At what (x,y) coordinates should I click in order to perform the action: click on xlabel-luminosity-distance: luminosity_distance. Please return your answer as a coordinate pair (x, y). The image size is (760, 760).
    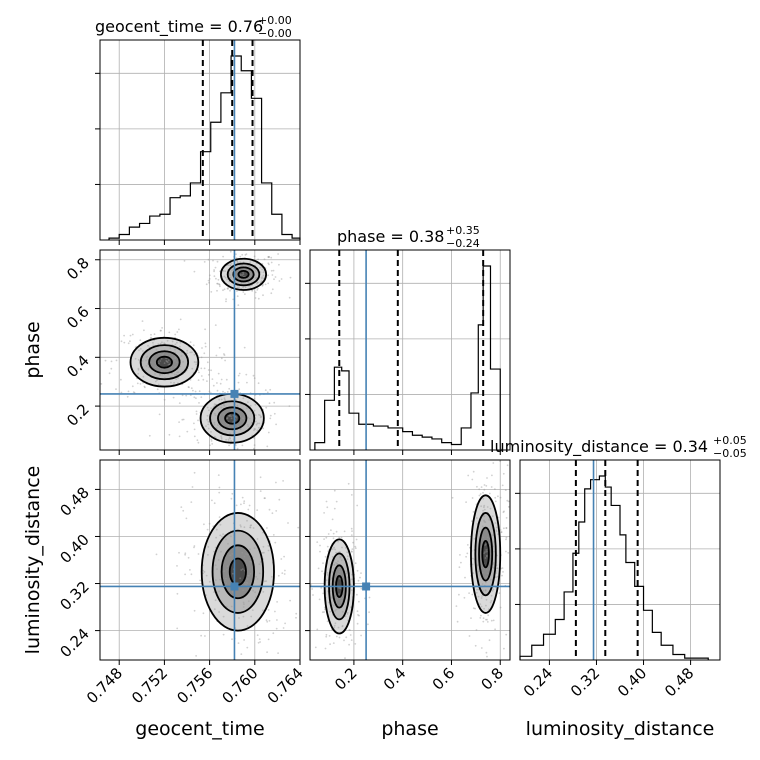
    Looking at the image, I should click on (620, 729).